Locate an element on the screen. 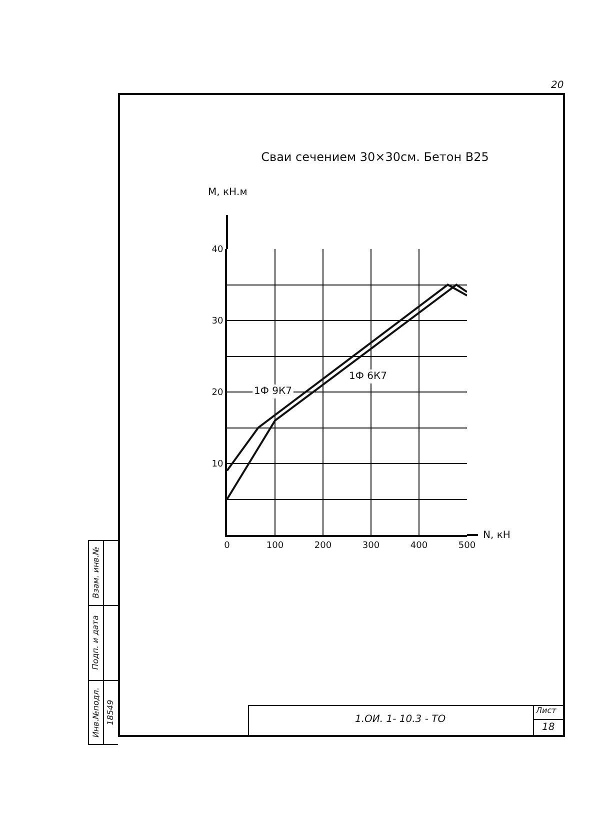 The height and width of the screenshot is (819, 600). y-tick-label: 10 is located at coordinates (218, 465).